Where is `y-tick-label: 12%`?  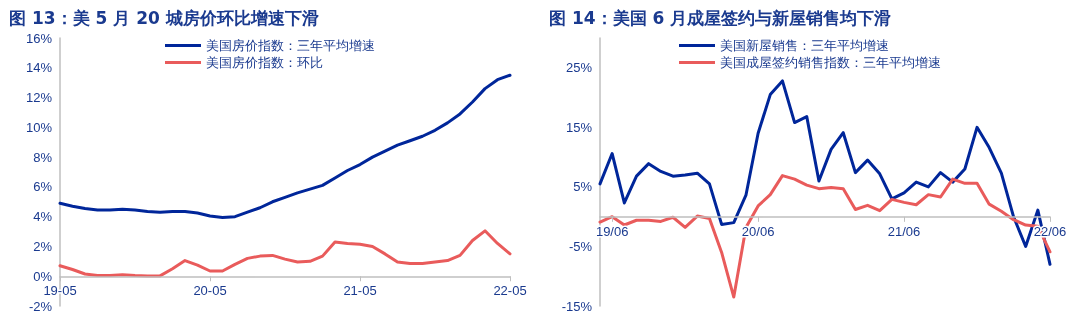 y-tick-label: 12% is located at coordinates (39, 98).